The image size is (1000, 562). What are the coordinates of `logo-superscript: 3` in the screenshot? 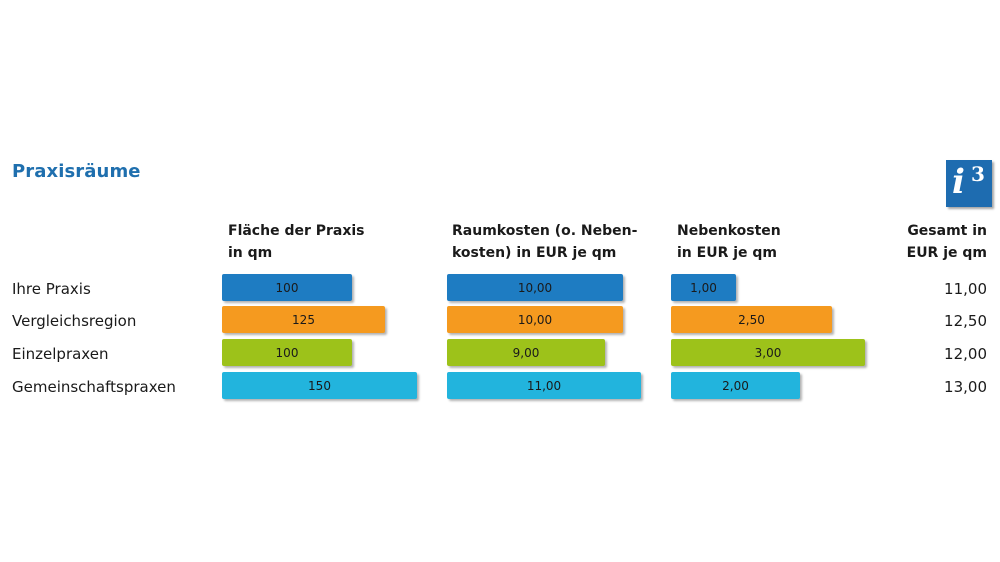 It's located at (978, 174).